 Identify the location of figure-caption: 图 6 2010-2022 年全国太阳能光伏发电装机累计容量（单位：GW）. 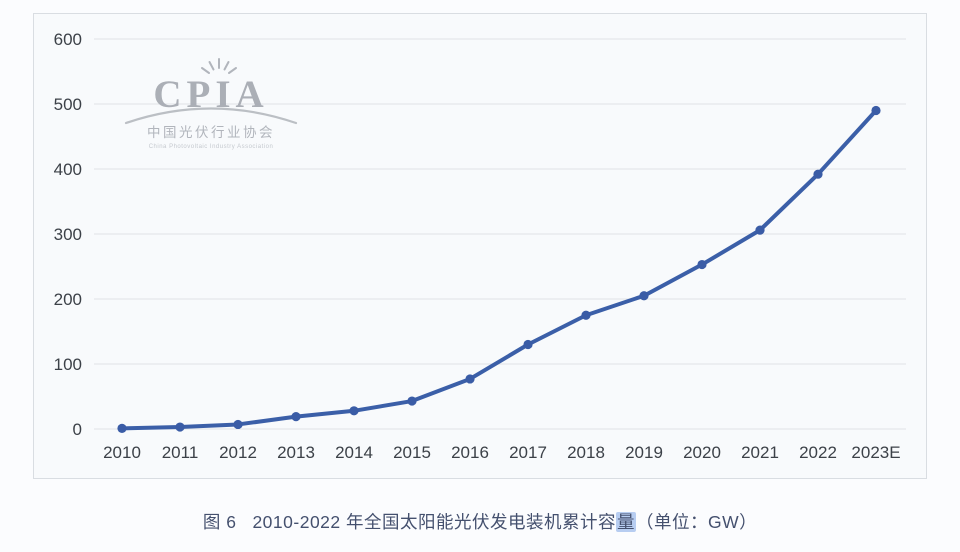
(480, 521).